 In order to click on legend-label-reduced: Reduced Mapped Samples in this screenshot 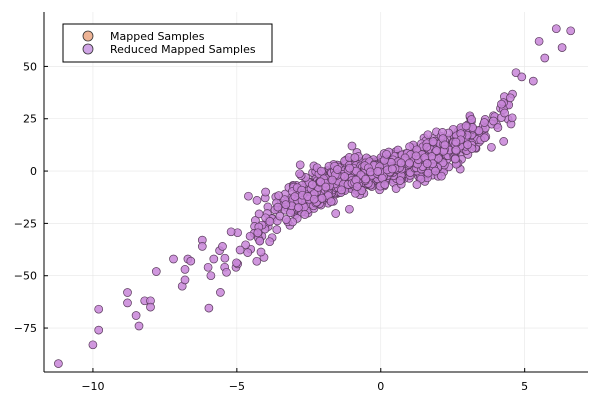, I will do `click(183, 49)`.